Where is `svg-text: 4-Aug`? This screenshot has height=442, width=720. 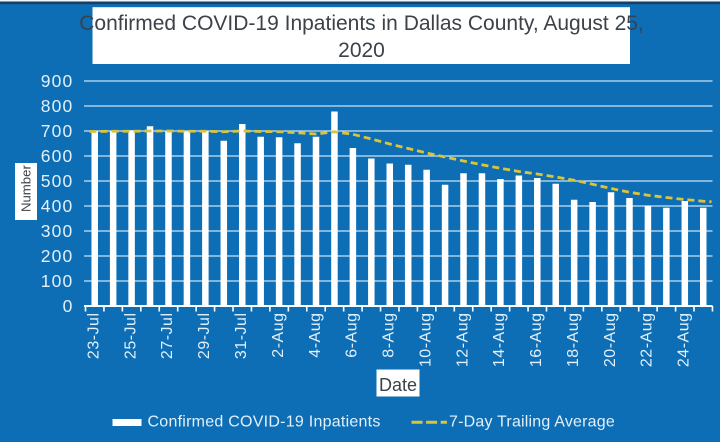
svg-text: 4-Aug is located at coordinates (315, 335).